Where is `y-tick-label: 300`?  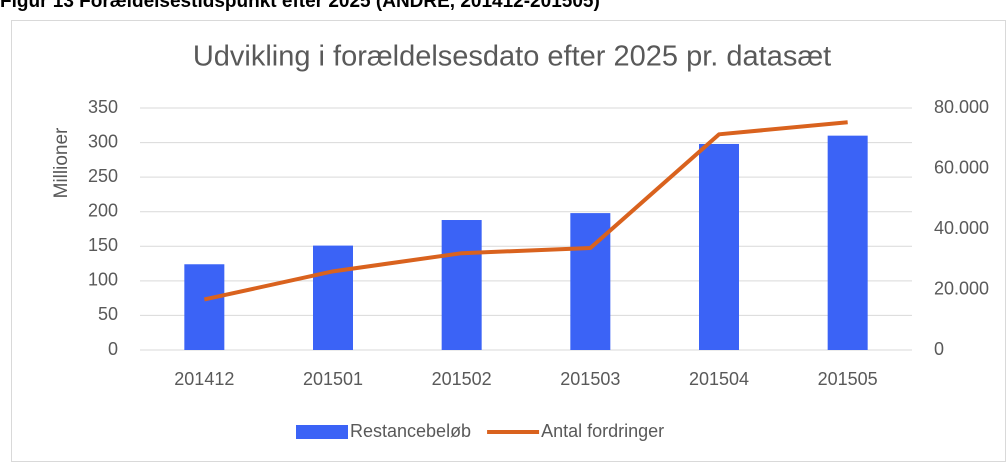
y-tick-label: 300 is located at coordinates (103, 141).